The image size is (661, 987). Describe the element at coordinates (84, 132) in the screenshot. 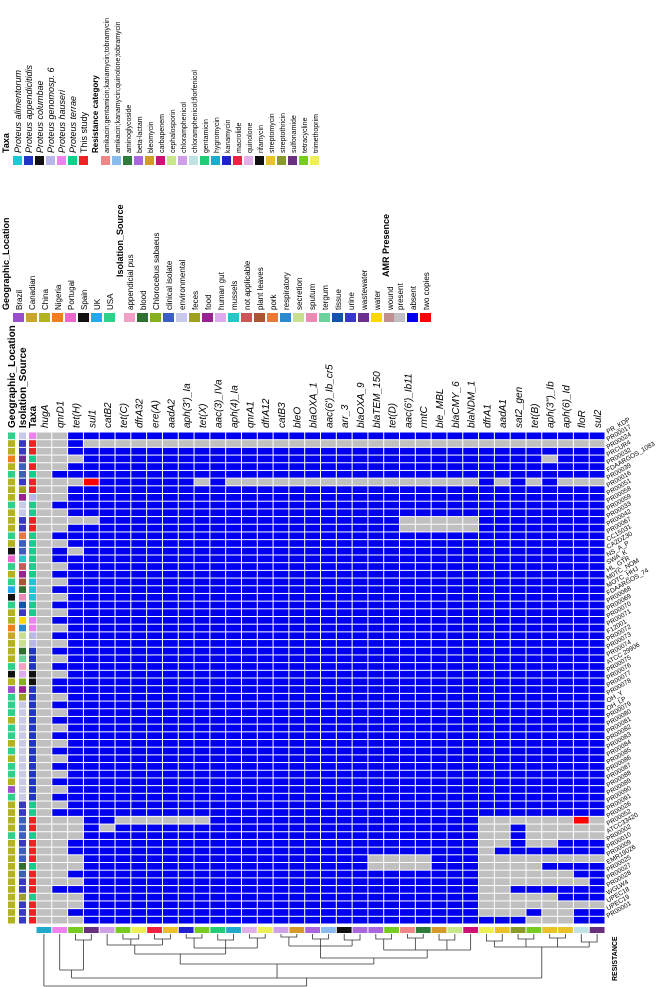

I see `taxa-legend-label: This study` at that location.